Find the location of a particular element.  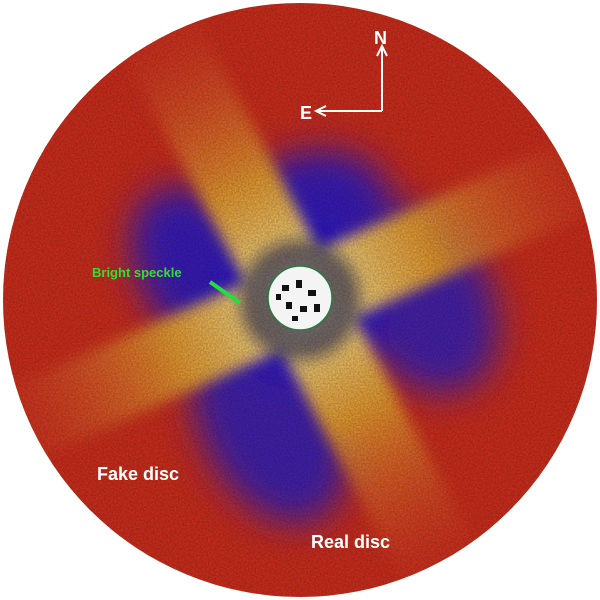

speckle-arrow is located at coordinates (225, 292).